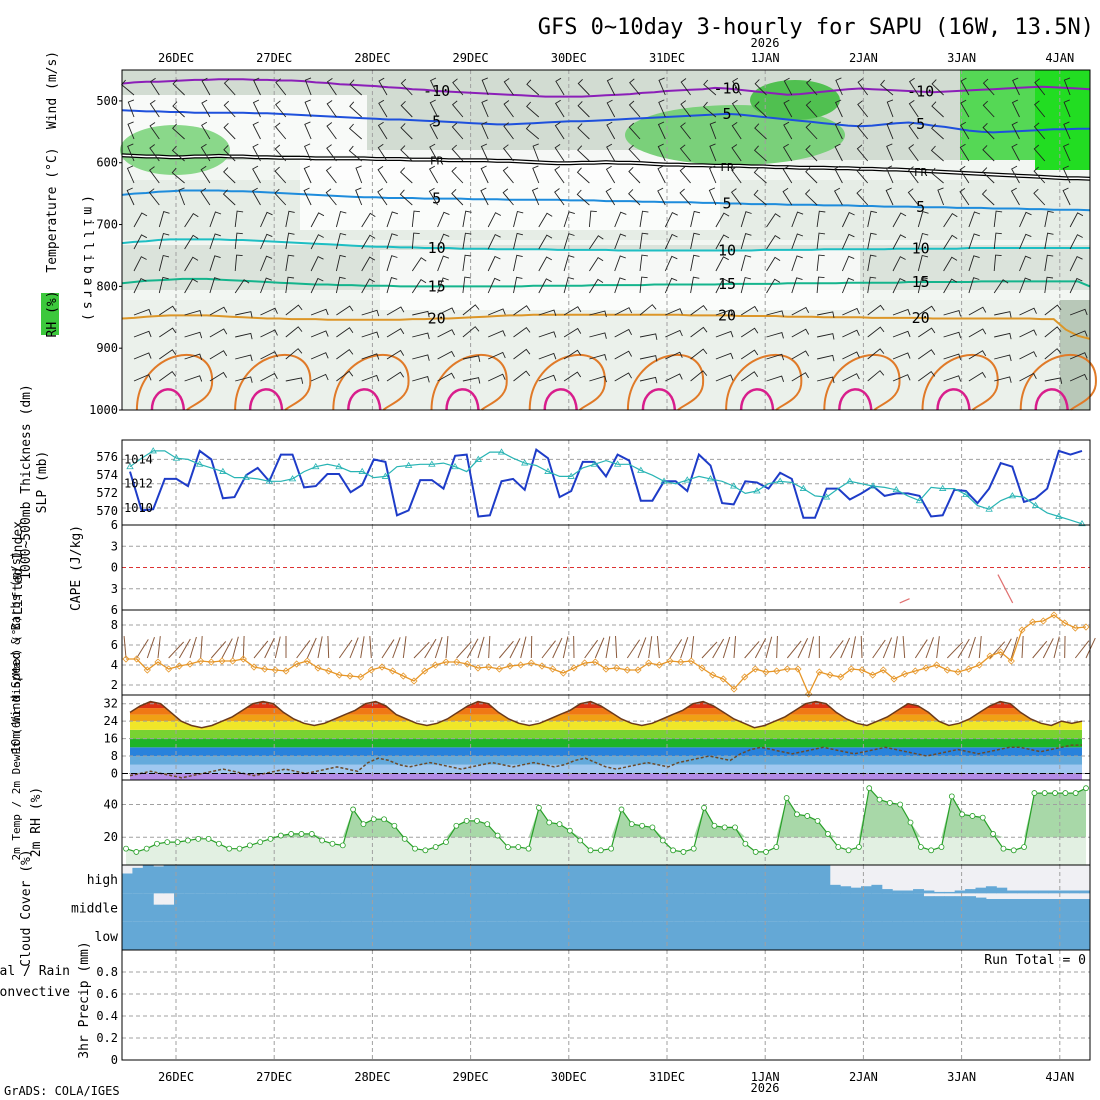 This screenshot has height=1100, width=1100. Describe the element at coordinates (42, 482) in the screenshot. I see `ylabel-slp: SLP (mb)` at that location.